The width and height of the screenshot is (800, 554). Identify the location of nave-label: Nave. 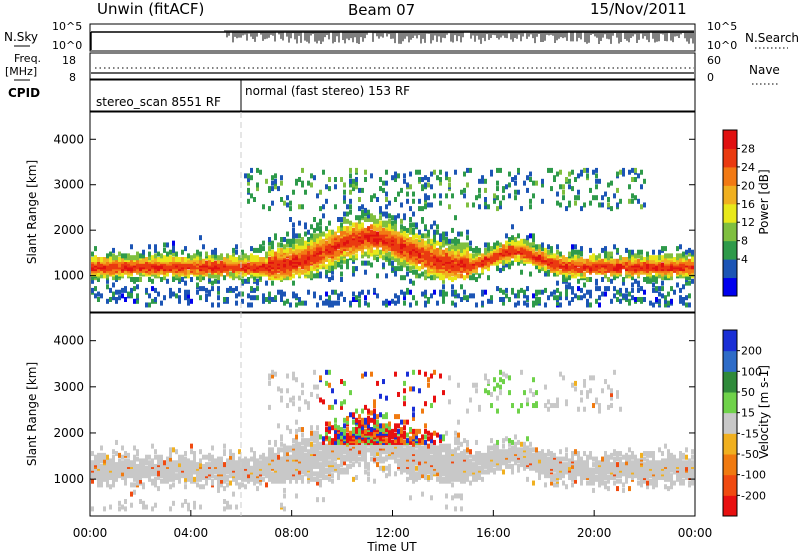
(764, 70).